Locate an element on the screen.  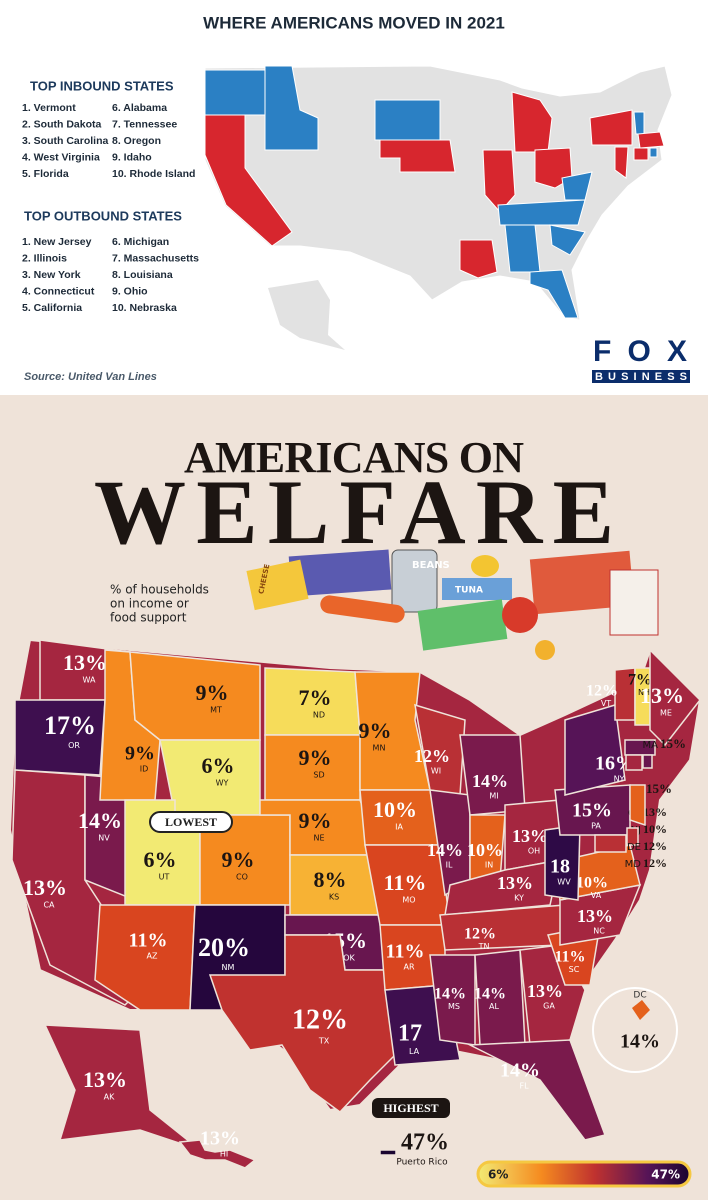
moves-title: WHERE AMERICANS MOVED IN 2021 is located at coordinates (354, 22).